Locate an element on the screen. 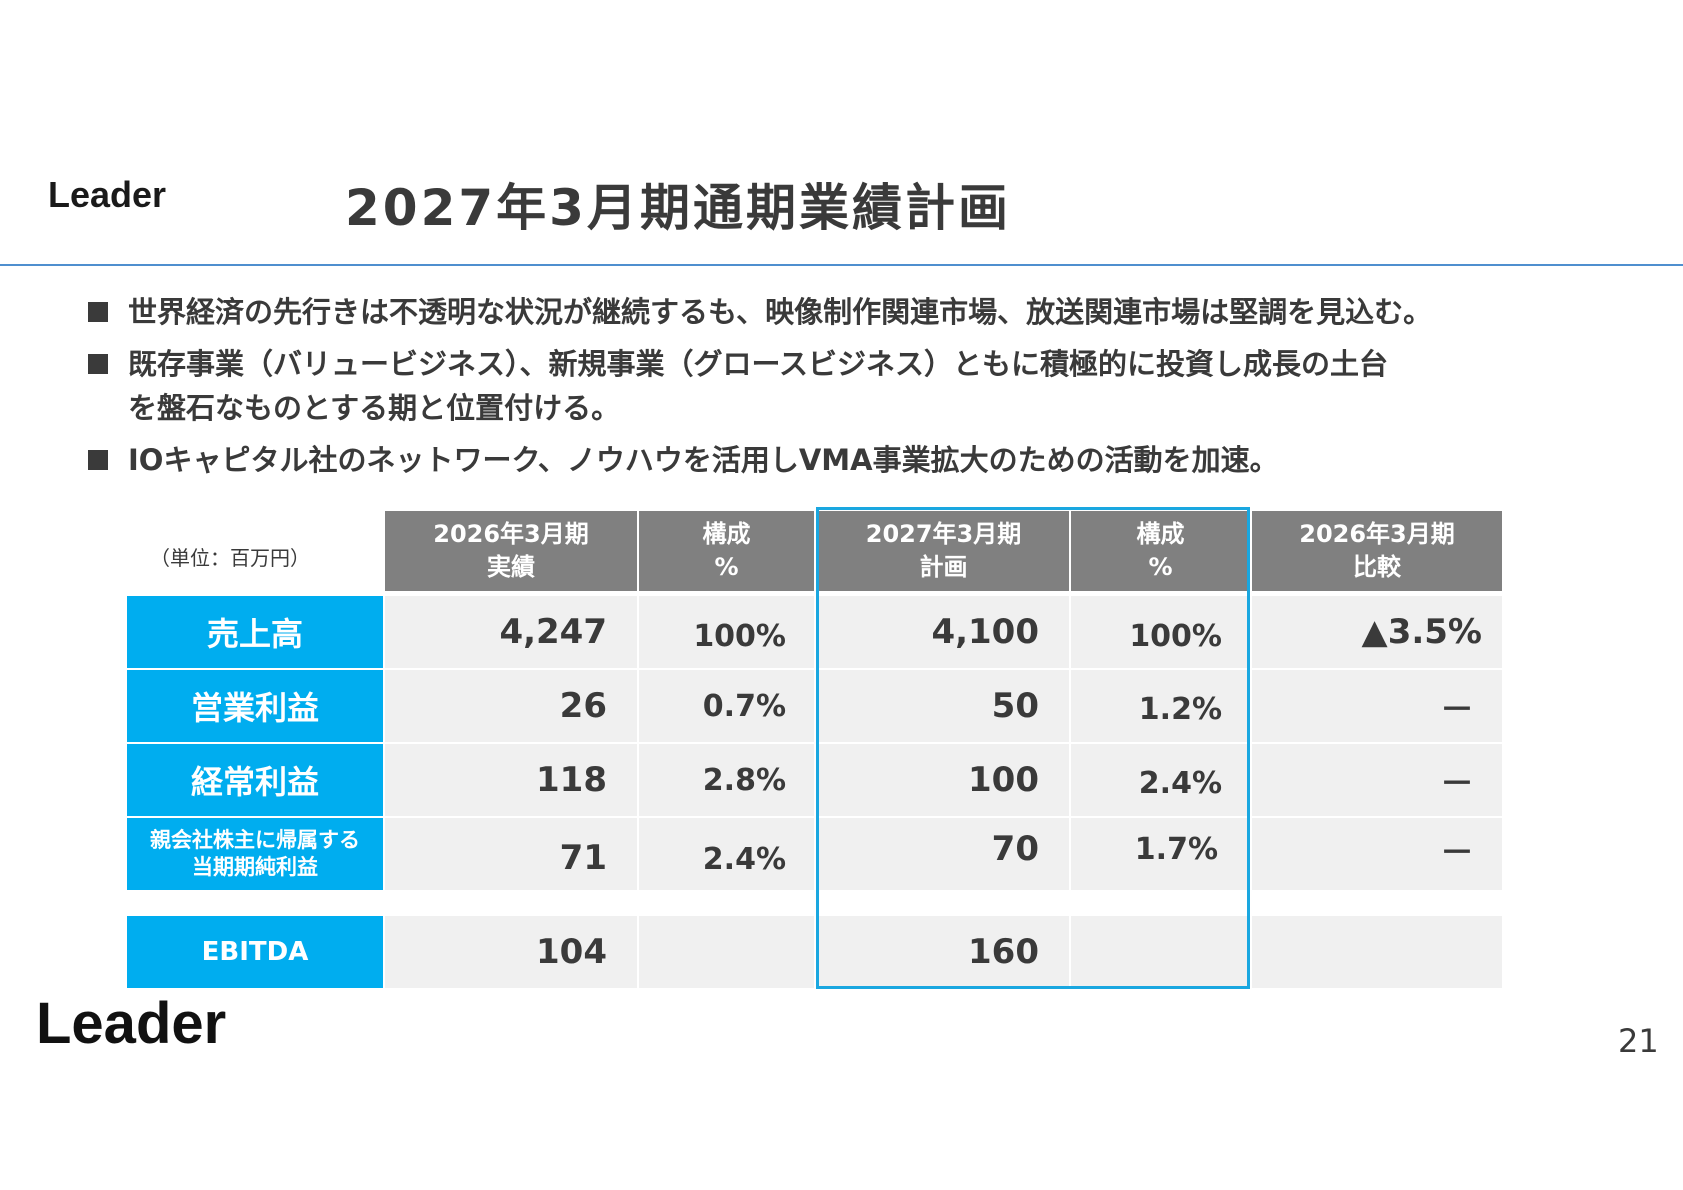  row-label-ebitda: EBITDA is located at coordinates (255, 952).